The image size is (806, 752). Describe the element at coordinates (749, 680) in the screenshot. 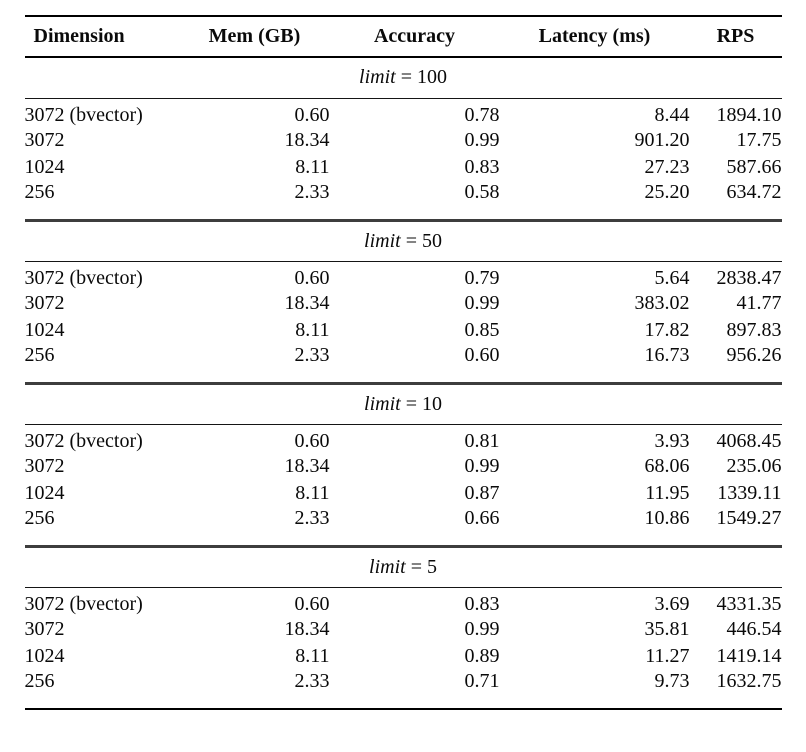

I see `rps-cell: 1632.75` at that location.